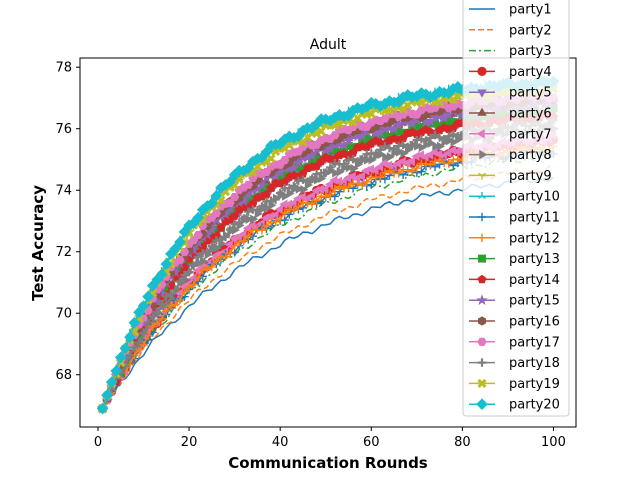  What do you see at coordinates (530, 72) in the screenshot?
I see `legend-label: party4` at bounding box center [530, 72].